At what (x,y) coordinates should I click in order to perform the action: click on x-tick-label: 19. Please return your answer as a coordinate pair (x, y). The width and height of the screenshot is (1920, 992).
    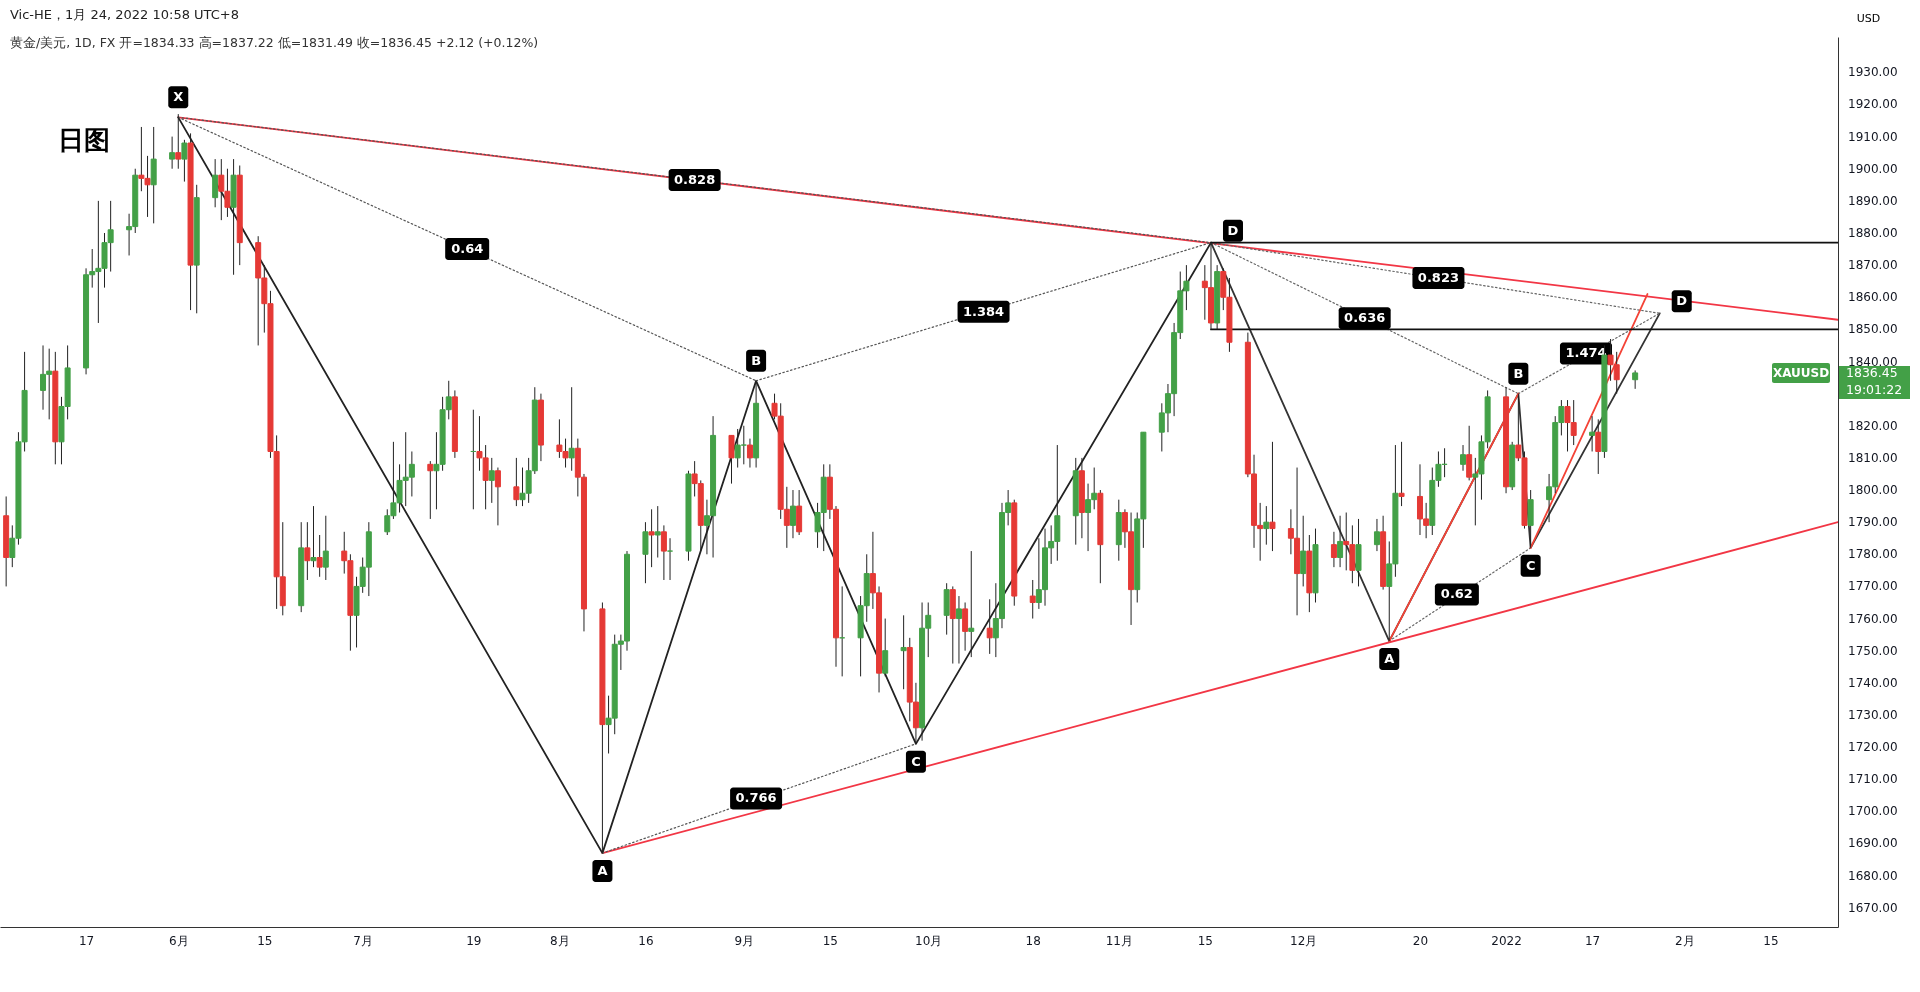
    Looking at the image, I should click on (474, 940).